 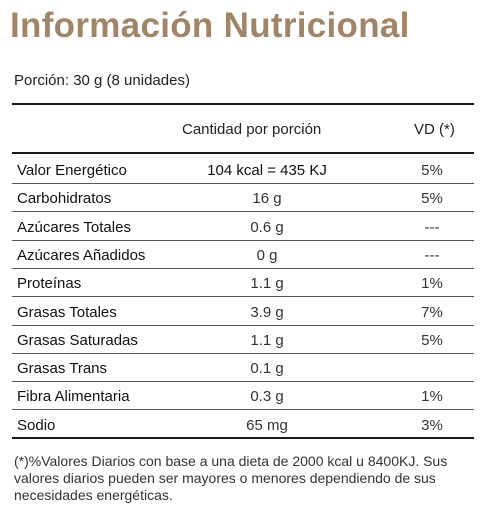 What do you see at coordinates (252, 129) in the screenshot?
I see `amount-column-header: Cantidad por porción` at bounding box center [252, 129].